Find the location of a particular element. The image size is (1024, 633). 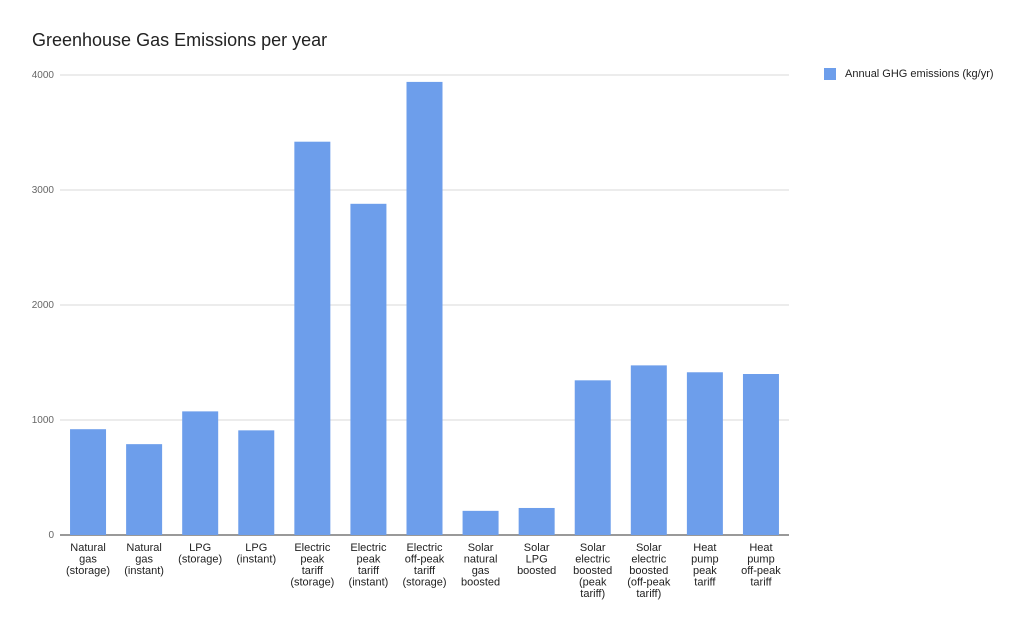

legend-swatch is located at coordinates (830, 74).